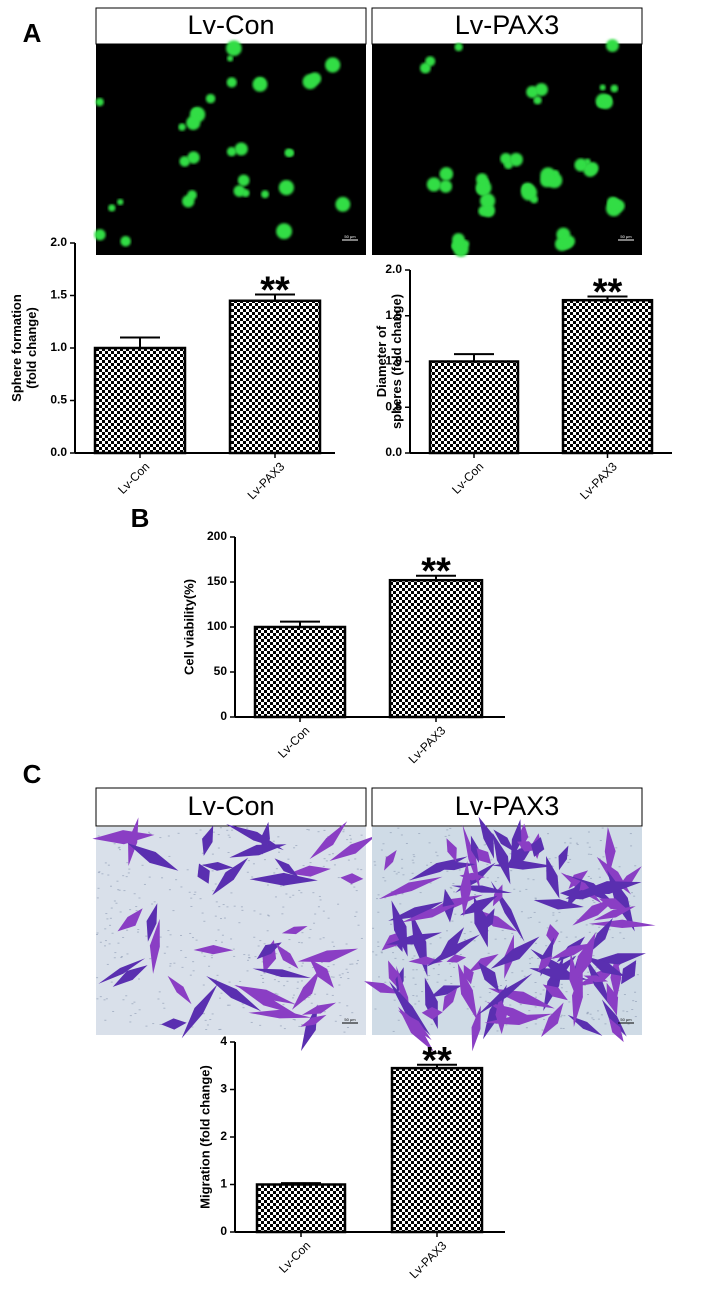 This screenshot has width=715, height=1300. What do you see at coordinates (393, 406) in the screenshot?
I see `y-tick-label: 0.5` at bounding box center [393, 406].